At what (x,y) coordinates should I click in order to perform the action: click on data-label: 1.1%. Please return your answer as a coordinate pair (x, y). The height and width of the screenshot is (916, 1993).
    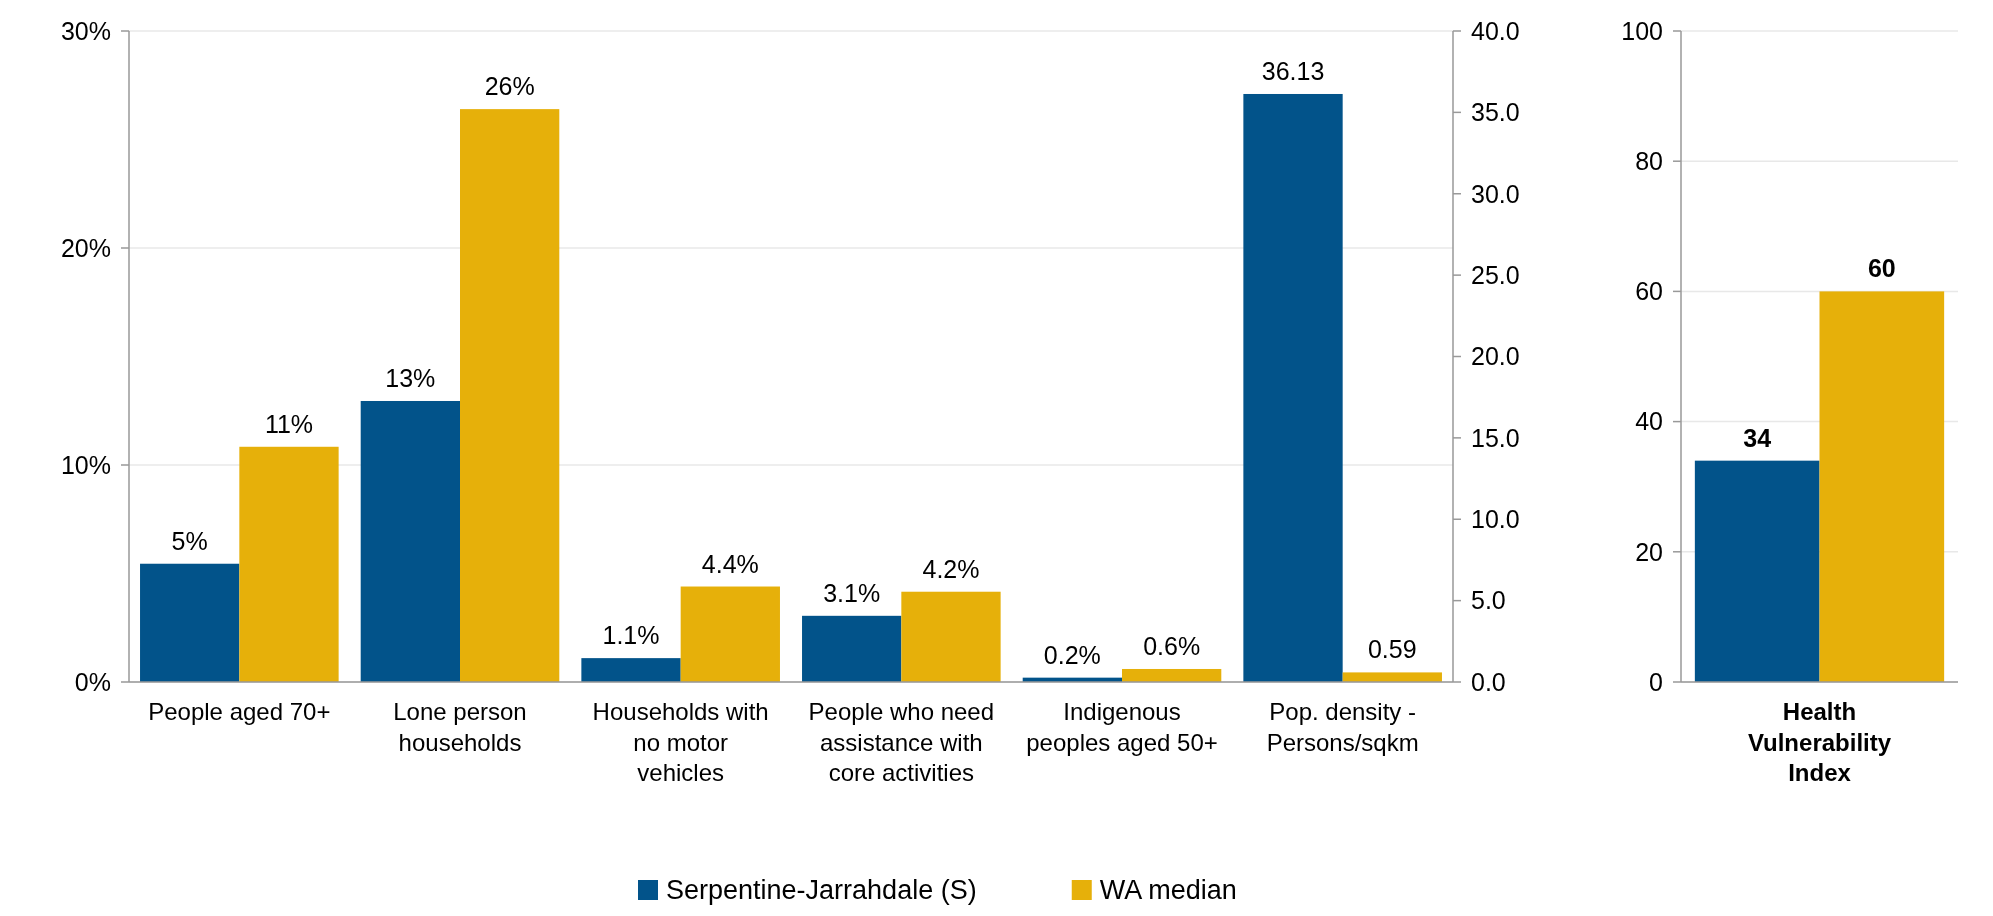
    Looking at the image, I should click on (631, 635).